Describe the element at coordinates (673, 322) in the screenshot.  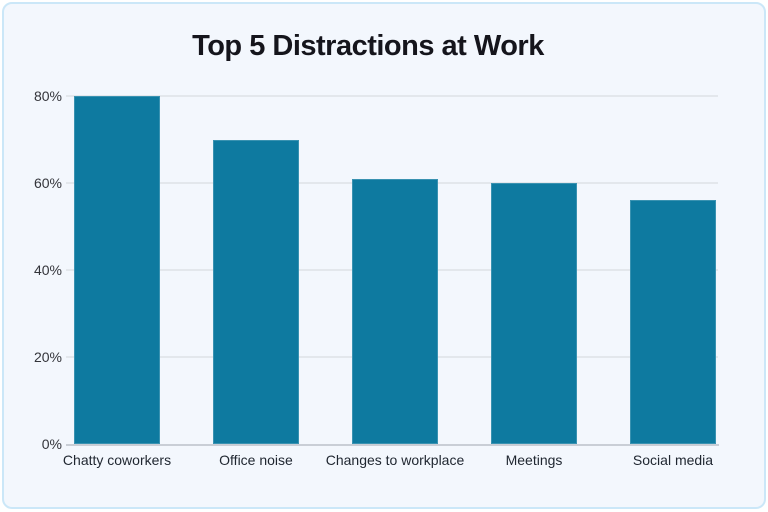
I see `bar-social-media` at that location.